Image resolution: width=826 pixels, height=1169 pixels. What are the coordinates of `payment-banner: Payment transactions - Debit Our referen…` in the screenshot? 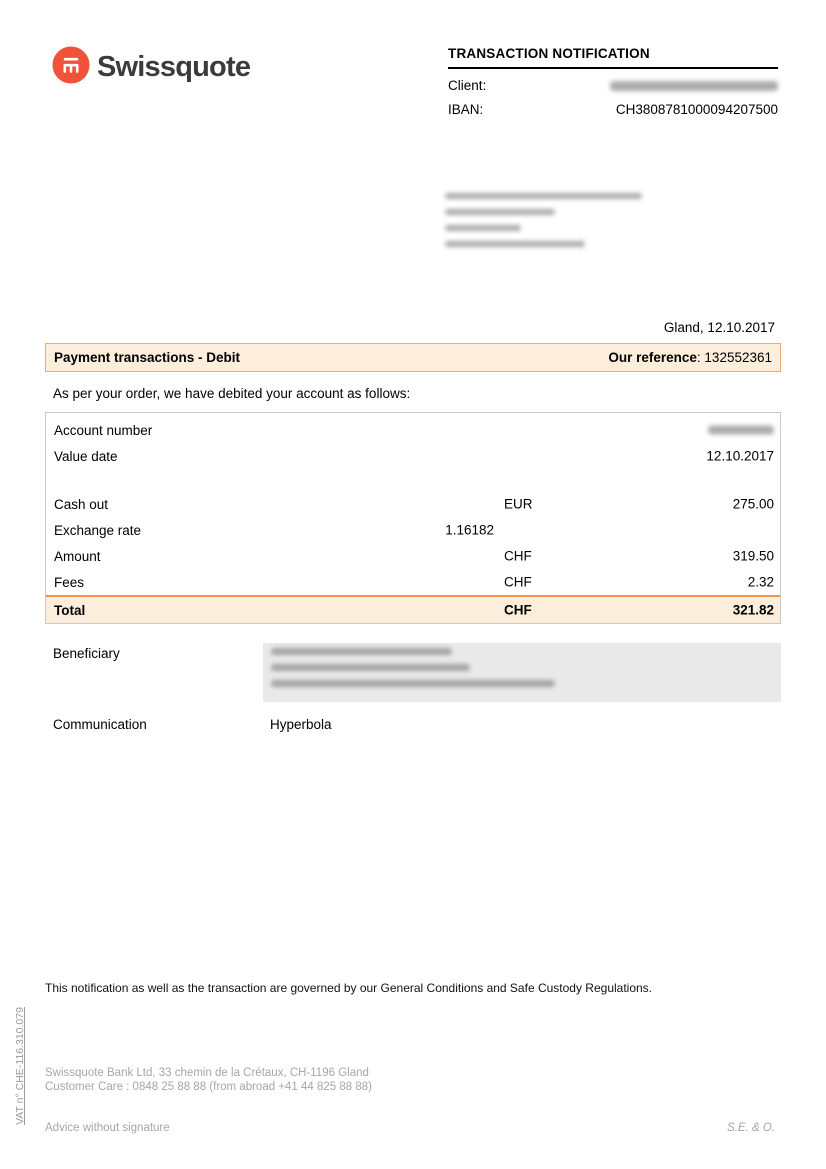 It's located at (413, 357).